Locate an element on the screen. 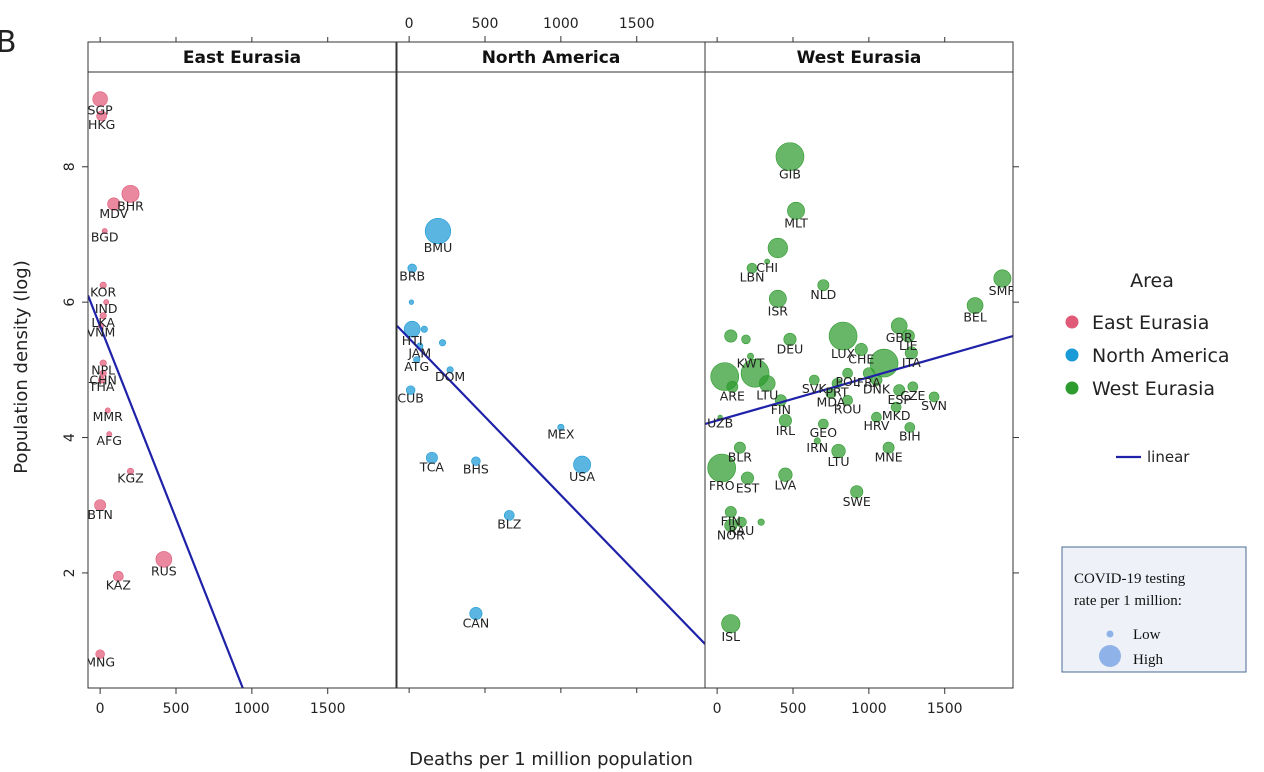 Image resolution: width=1264 pixels, height=772 pixels. point-label-west-eurasia-fra-20: FRA is located at coordinates (869, 382).